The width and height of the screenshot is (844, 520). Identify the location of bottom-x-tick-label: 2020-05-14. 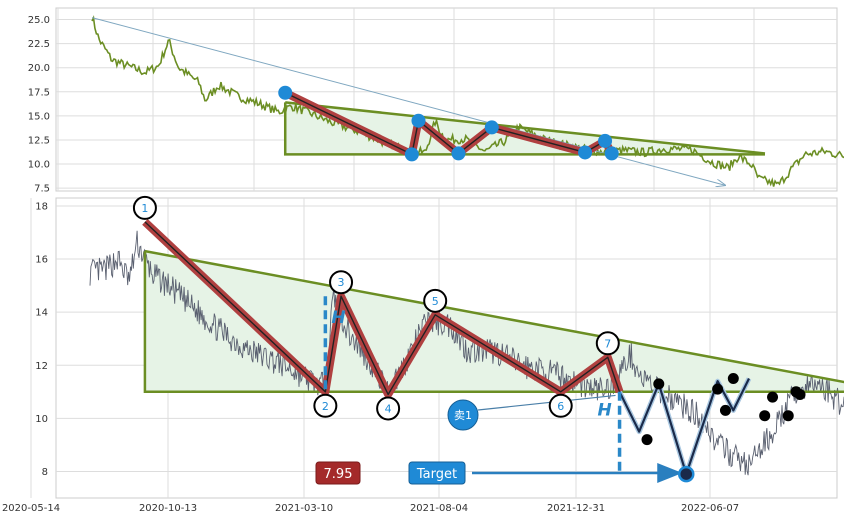
(31, 508).